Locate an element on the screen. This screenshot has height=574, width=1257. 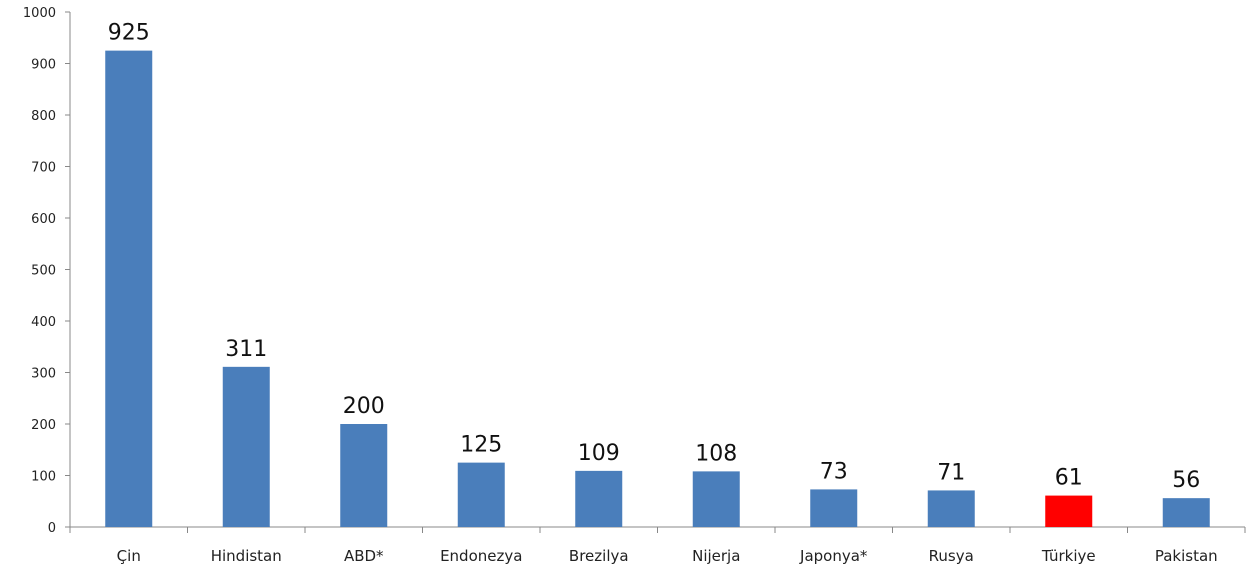
data-label: 925 is located at coordinates (129, 33).